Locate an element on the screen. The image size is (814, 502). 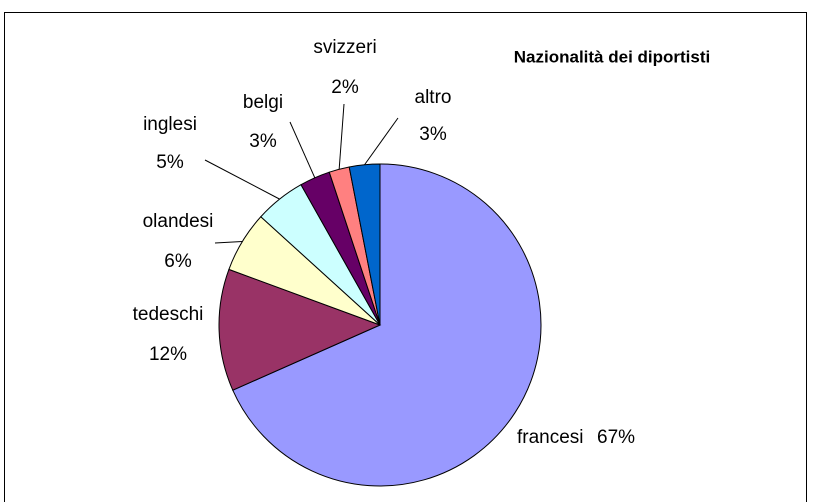
slice-label: svizzeri is located at coordinates (344, 47).